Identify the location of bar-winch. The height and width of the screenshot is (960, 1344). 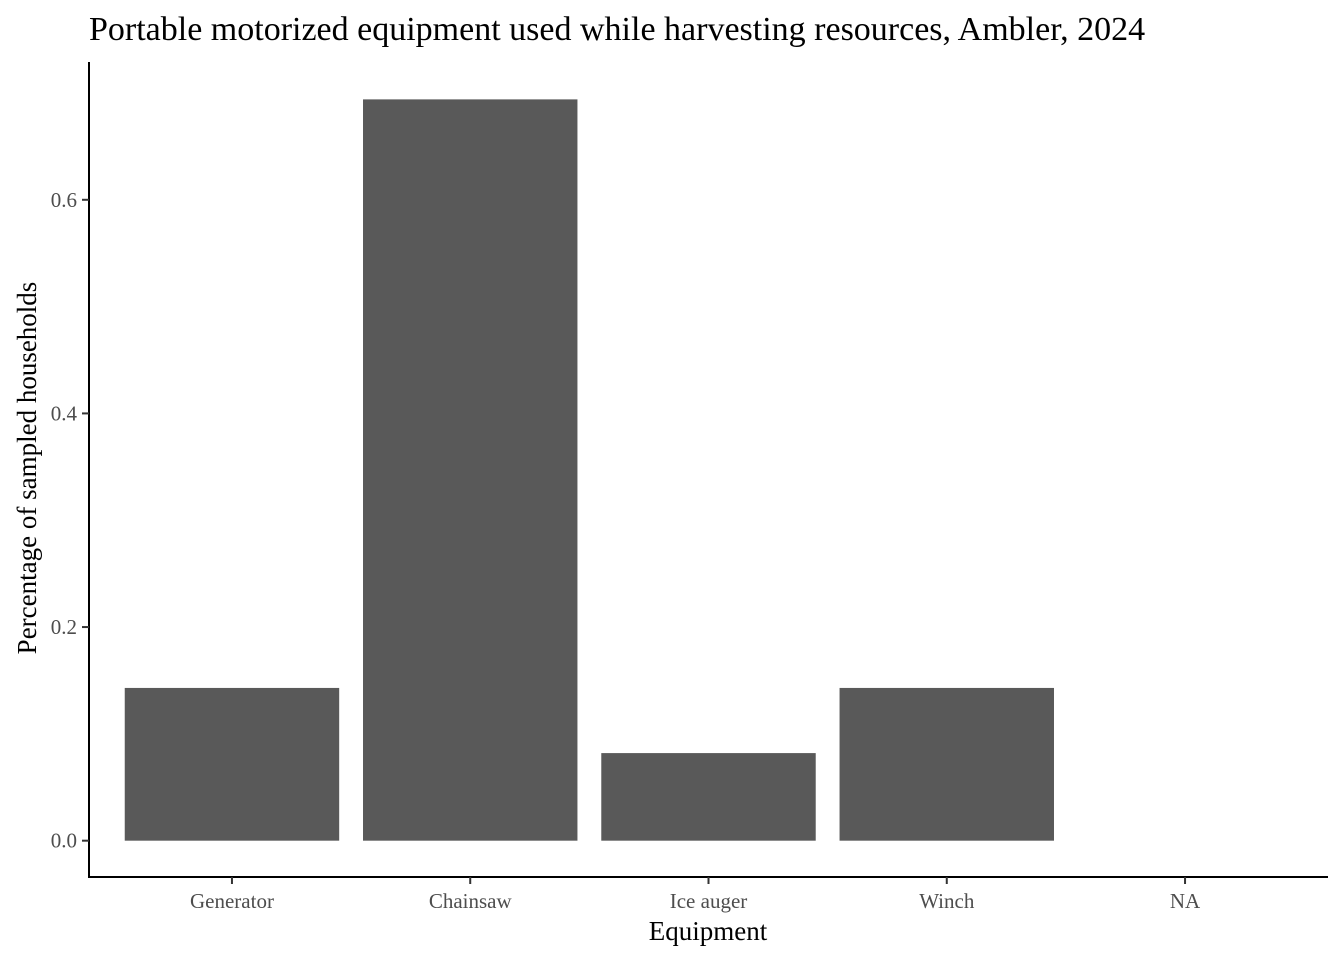
(946, 764).